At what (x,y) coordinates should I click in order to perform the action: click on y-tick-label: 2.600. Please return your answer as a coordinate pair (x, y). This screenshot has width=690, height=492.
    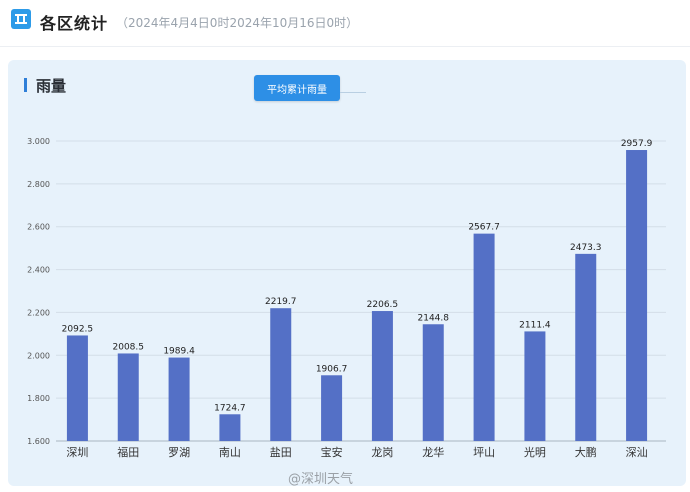
    Looking at the image, I should click on (38, 227).